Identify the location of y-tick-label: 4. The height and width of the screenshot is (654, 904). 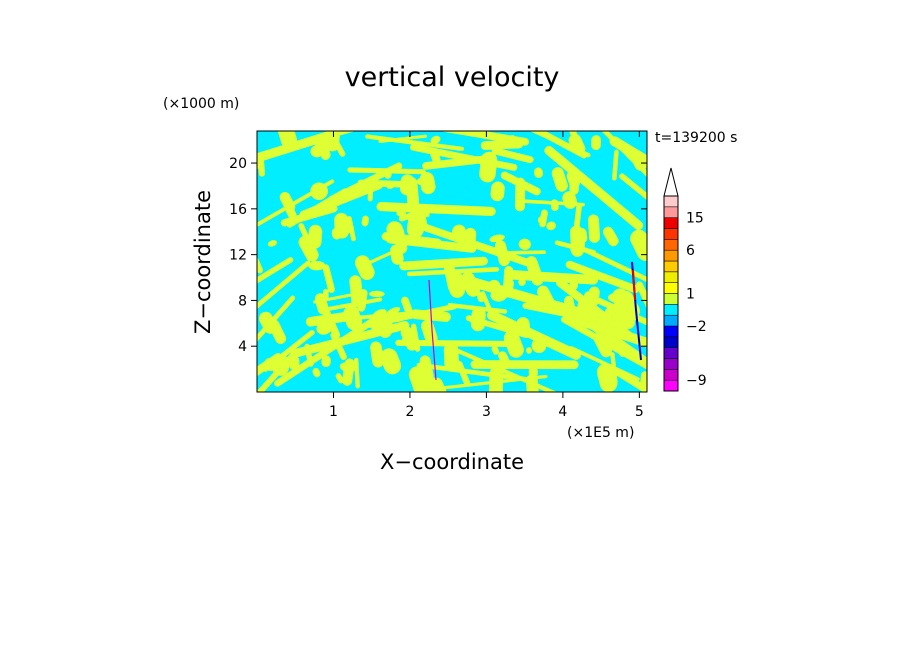
(242, 347).